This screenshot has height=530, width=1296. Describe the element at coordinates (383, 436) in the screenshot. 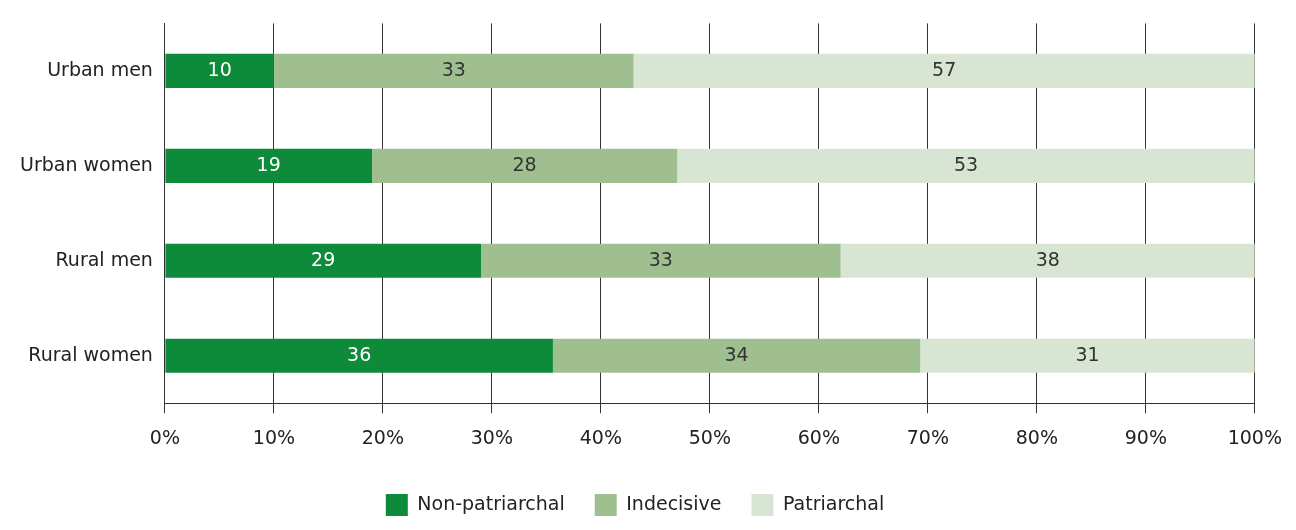

I see `x-tick-label: 20%` at that location.